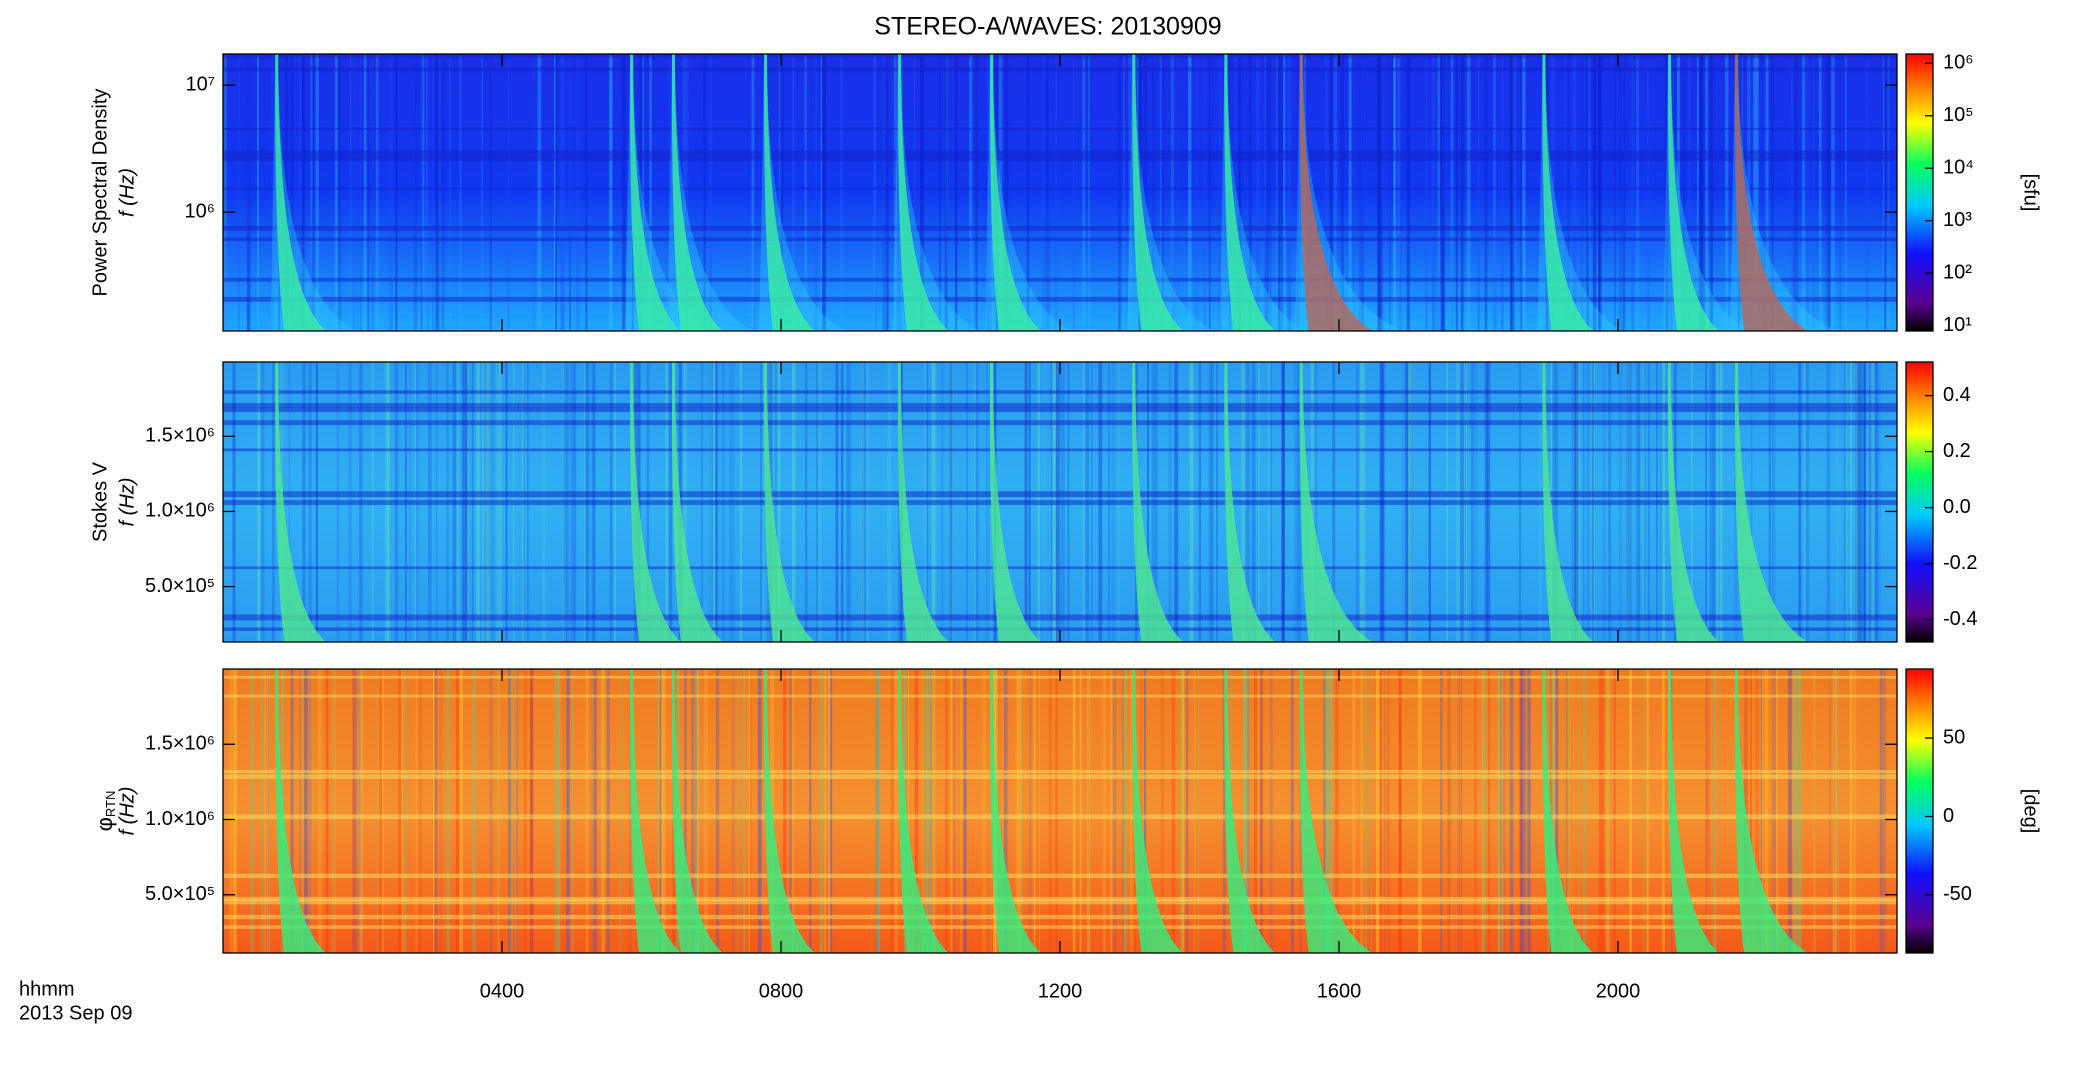 Image resolution: width=2096 pixels, height=1080 pixels. I want to click on colorbar-tick-label: 0.2, so click(1957, 451).